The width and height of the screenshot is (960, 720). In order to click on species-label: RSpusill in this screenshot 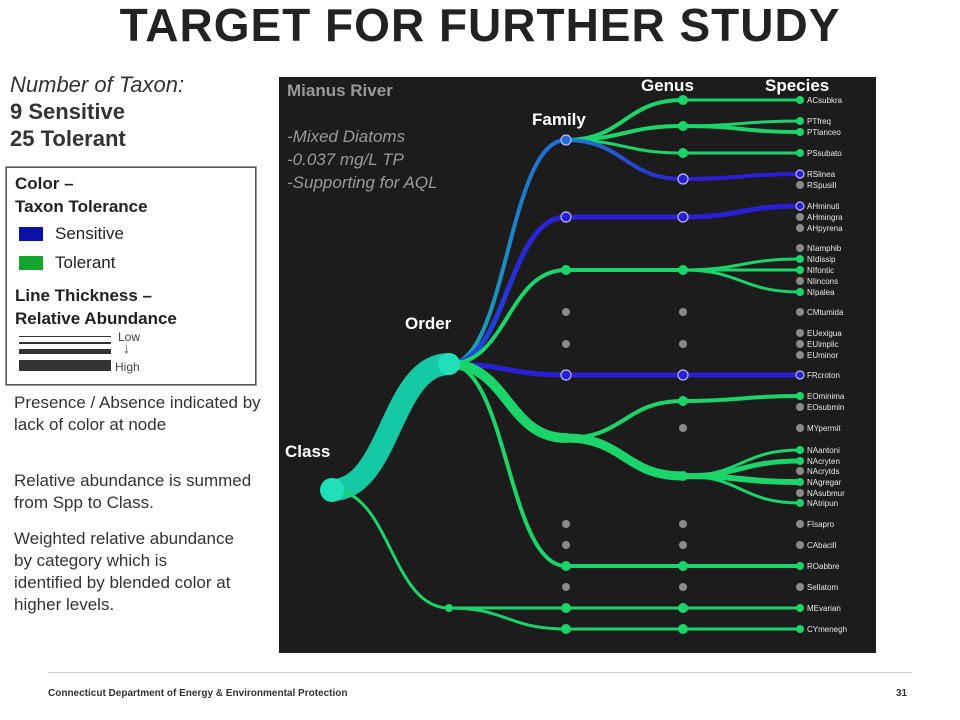, I will do `click(822, 185)`.